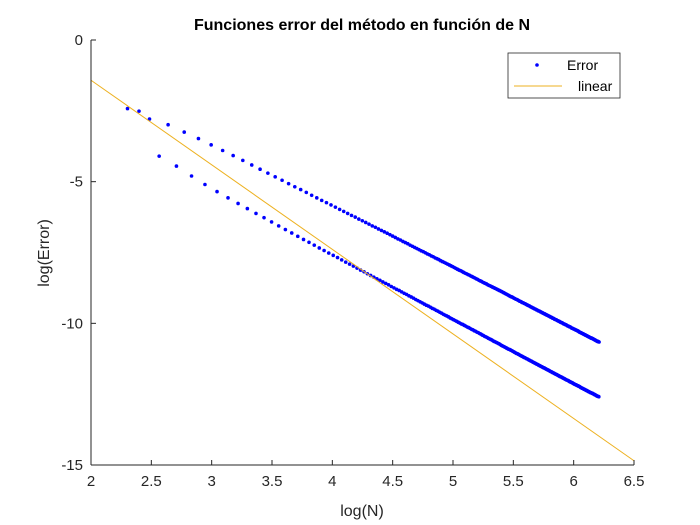 The width and height of the screenshot is (700, 525). I want to click on y-tick-label: 0, so click(79, 40).